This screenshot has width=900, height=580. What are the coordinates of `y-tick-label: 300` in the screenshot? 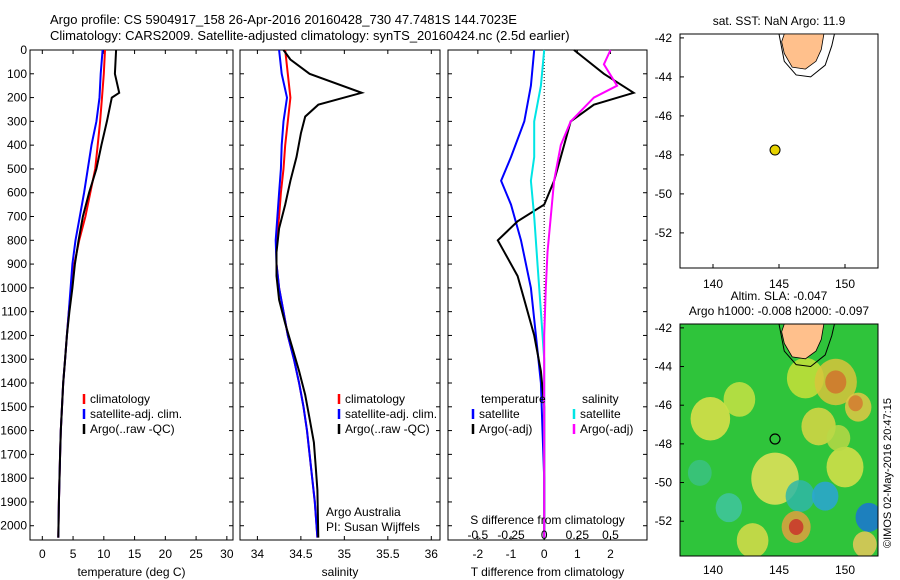 It's located at (17, 121).